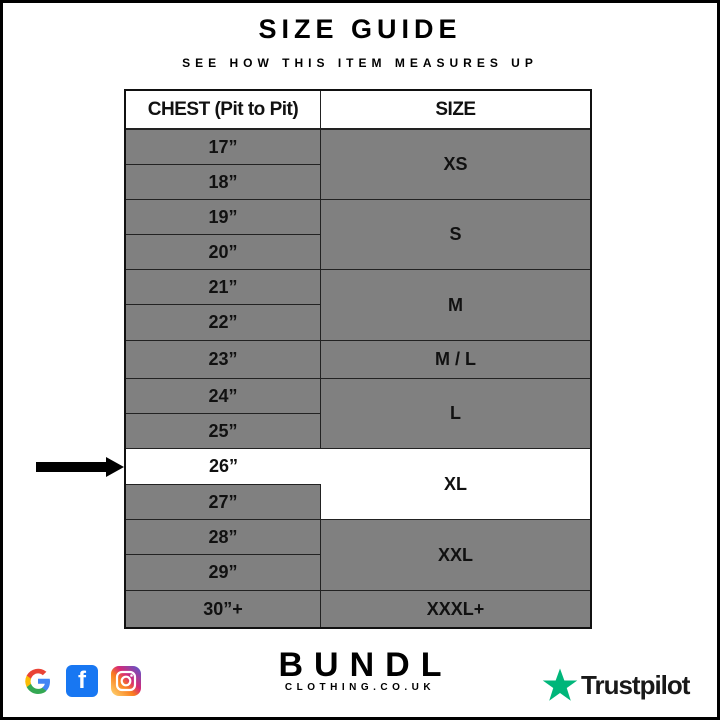 This screenshot has height=720, width=720. Describe the element at coordinates (360, 63) in the screenshot. I see `subtitle: SEE HOW THIS ITEM MEASURES UP` at that location.